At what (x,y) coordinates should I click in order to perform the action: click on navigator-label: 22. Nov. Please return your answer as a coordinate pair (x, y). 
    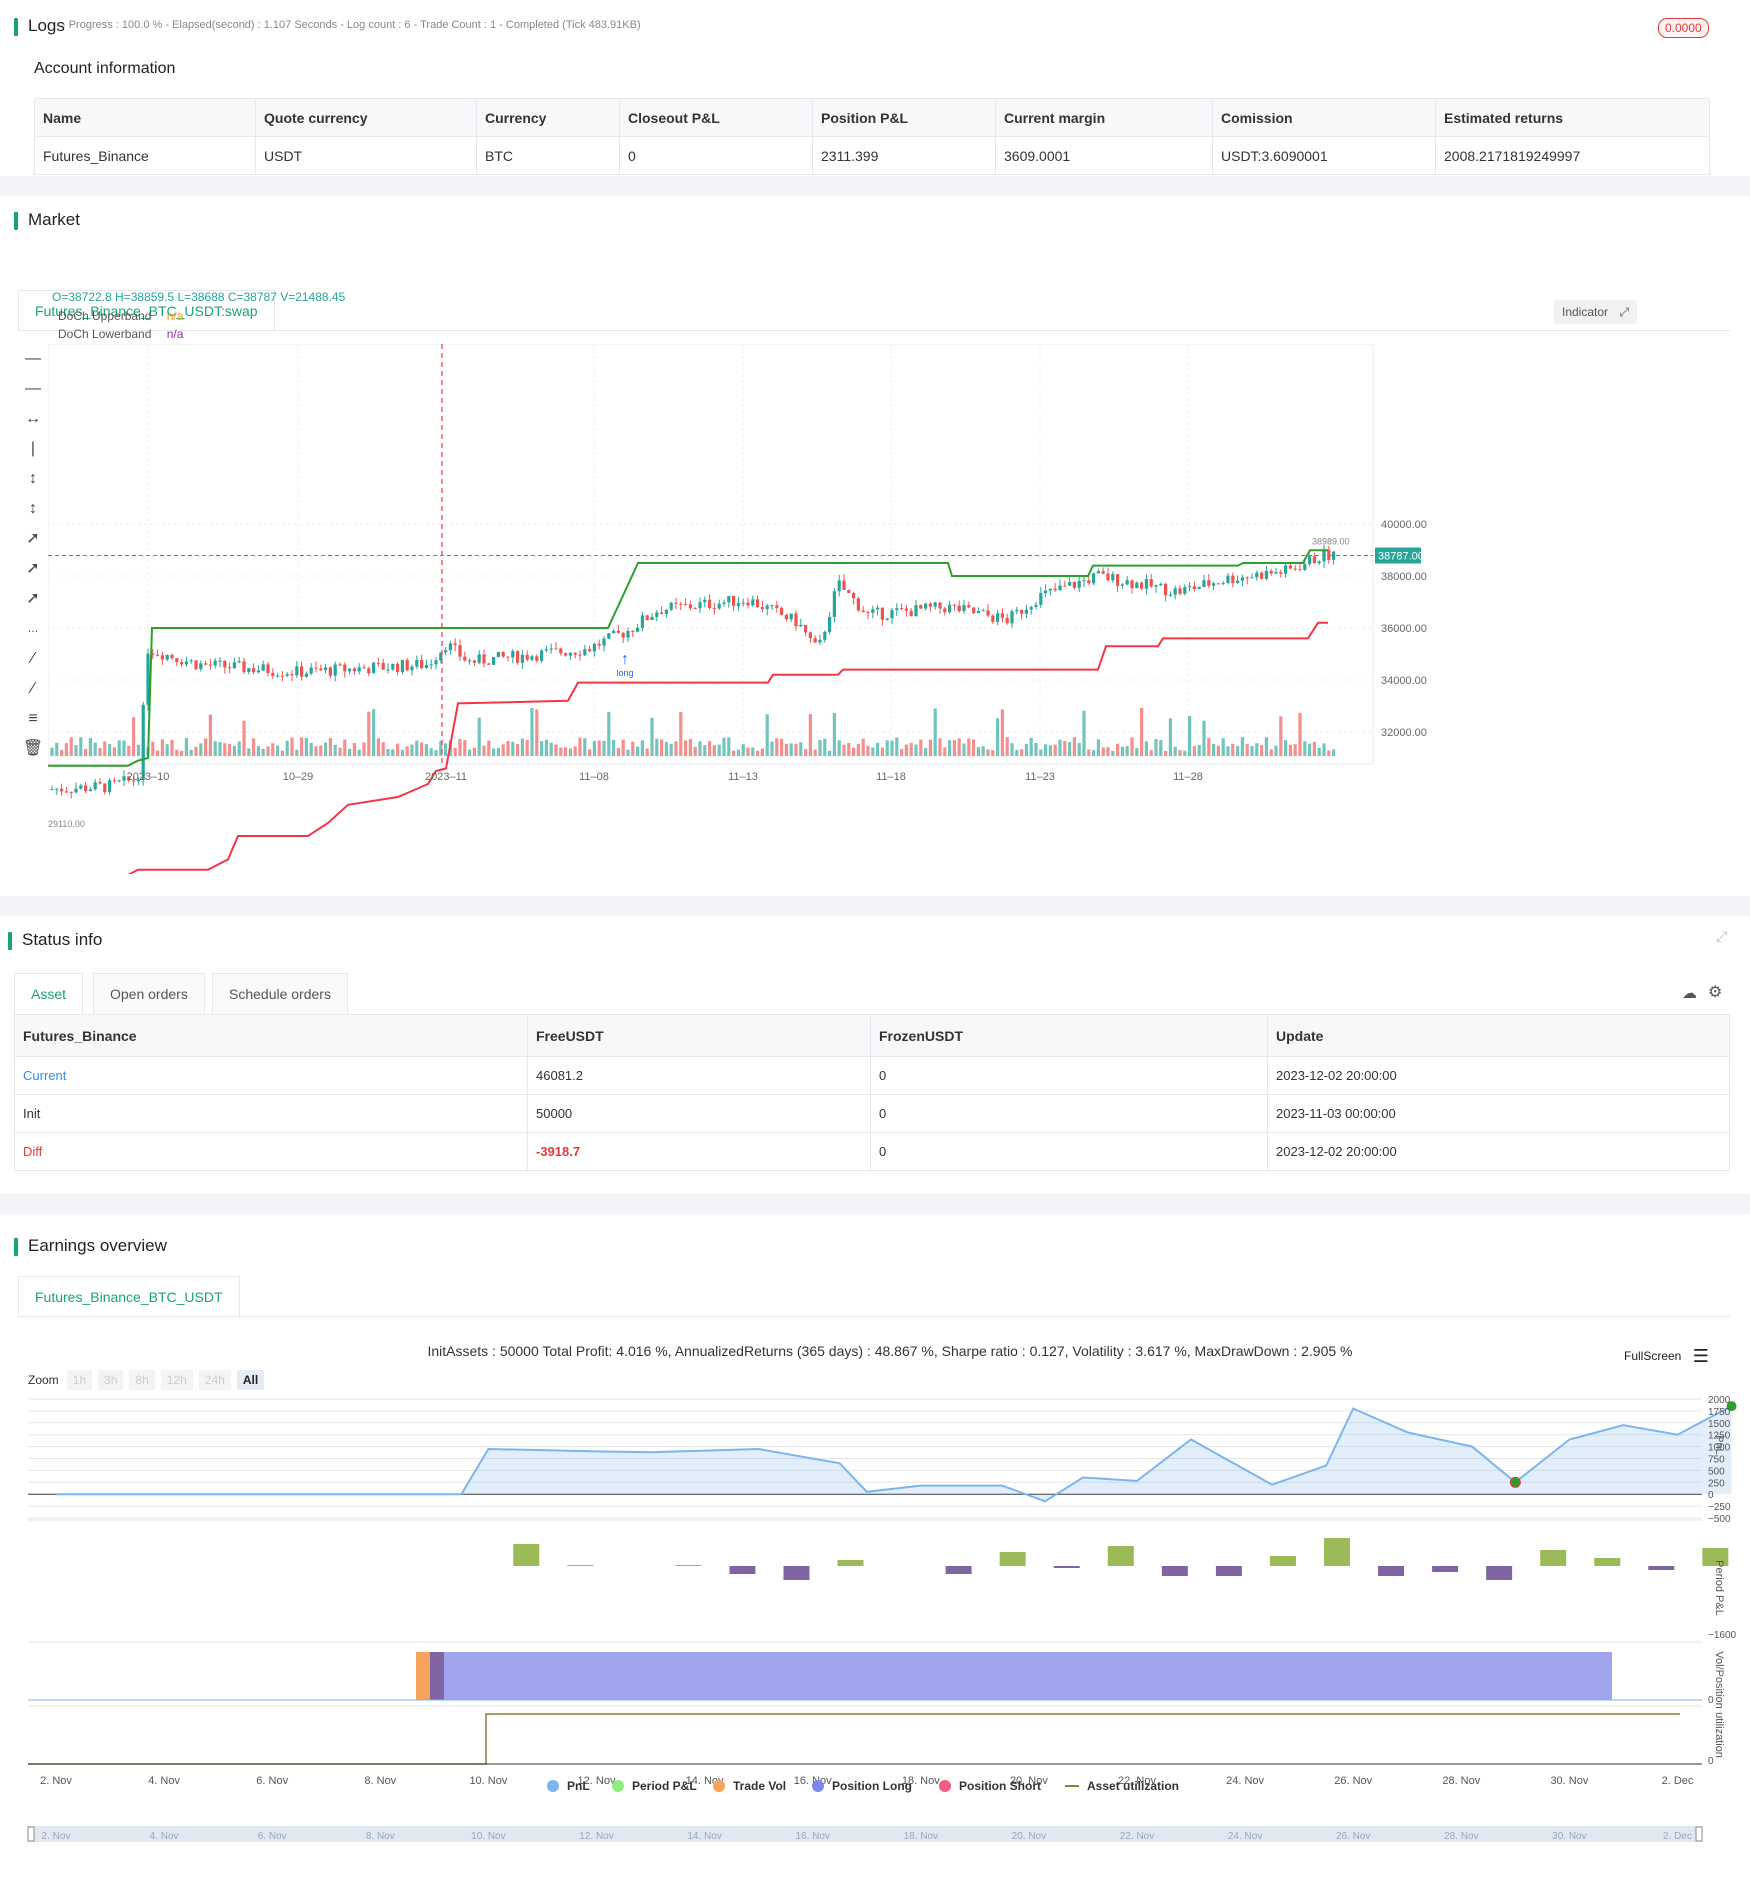
    Looking at the image, I should click on (1137, 1836).